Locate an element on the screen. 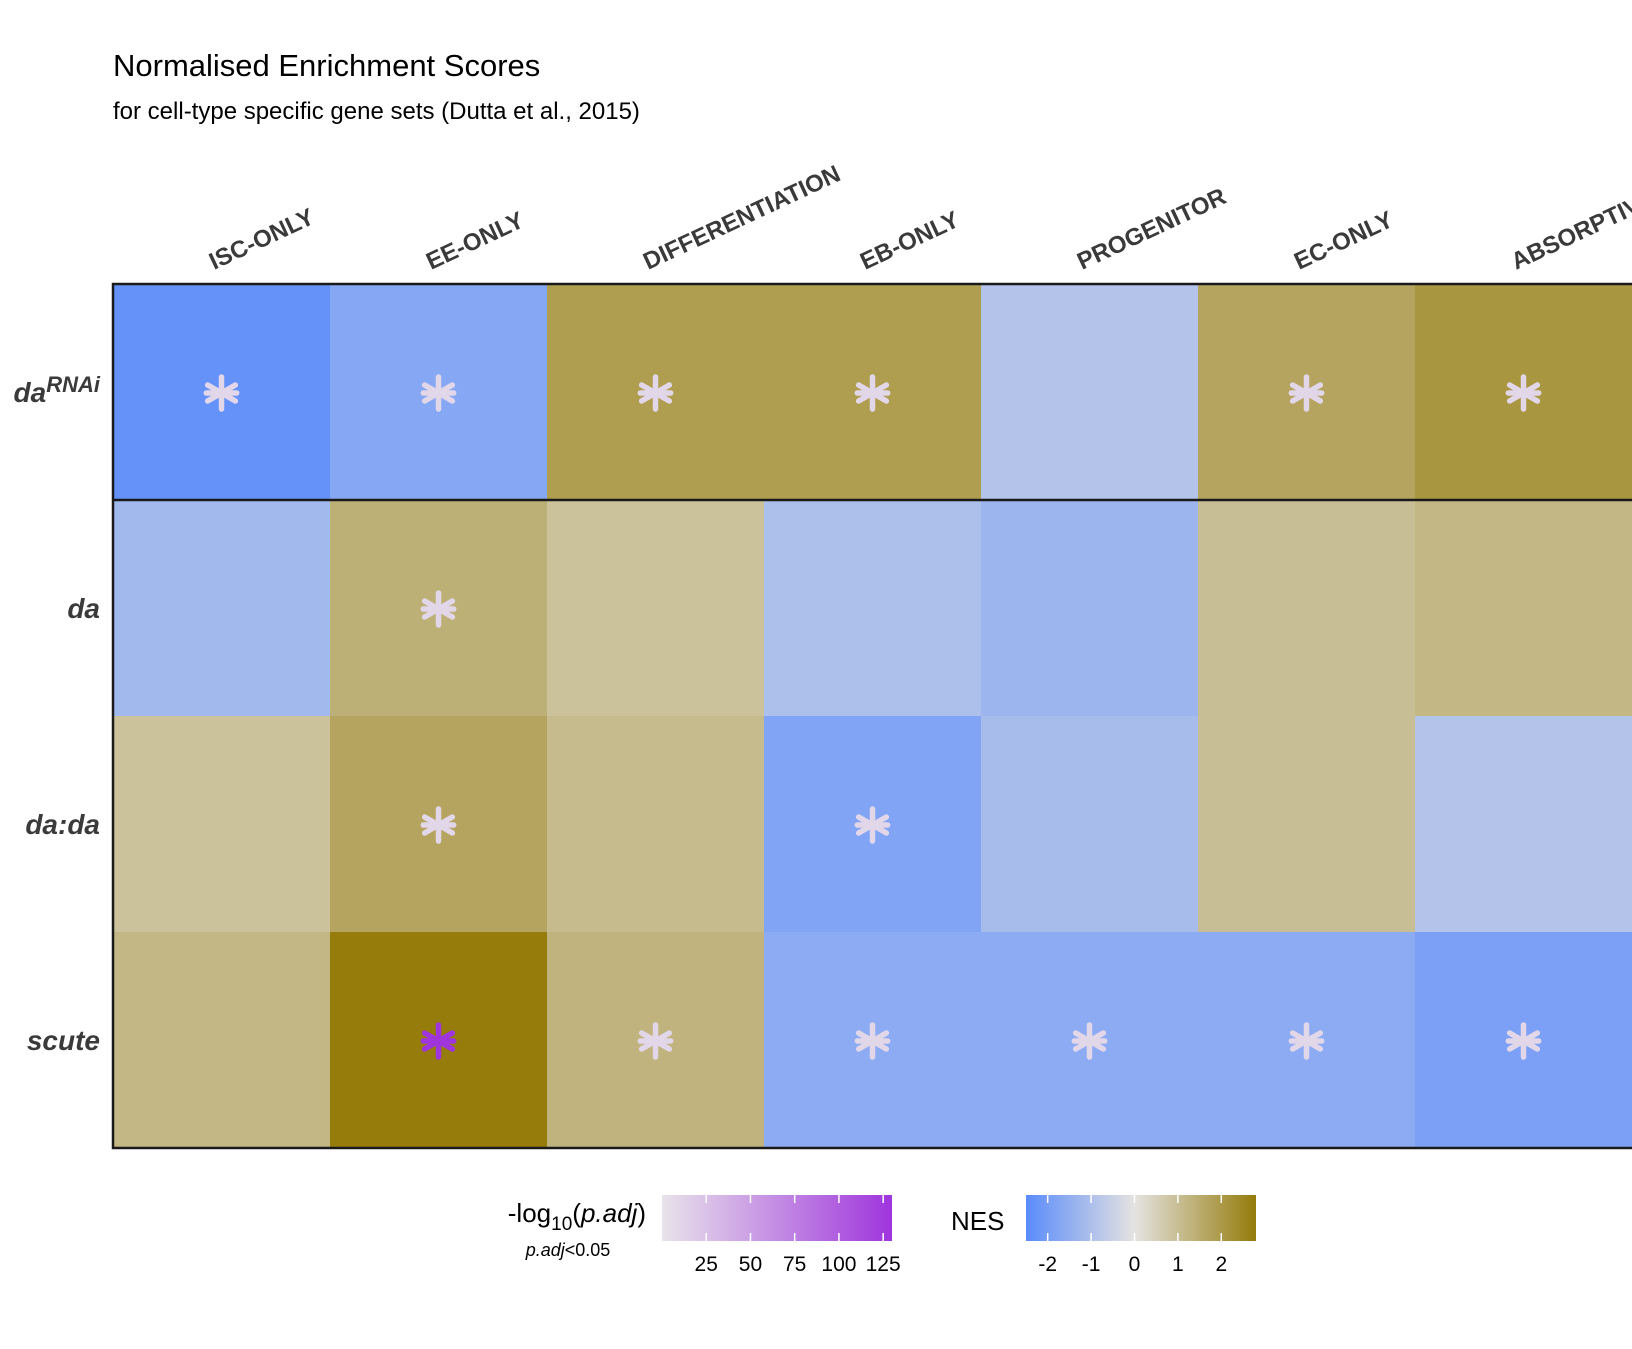 This screenshot has height=1349, width=1632. p-adj-colorbar is located at coordinates (777, 1218).